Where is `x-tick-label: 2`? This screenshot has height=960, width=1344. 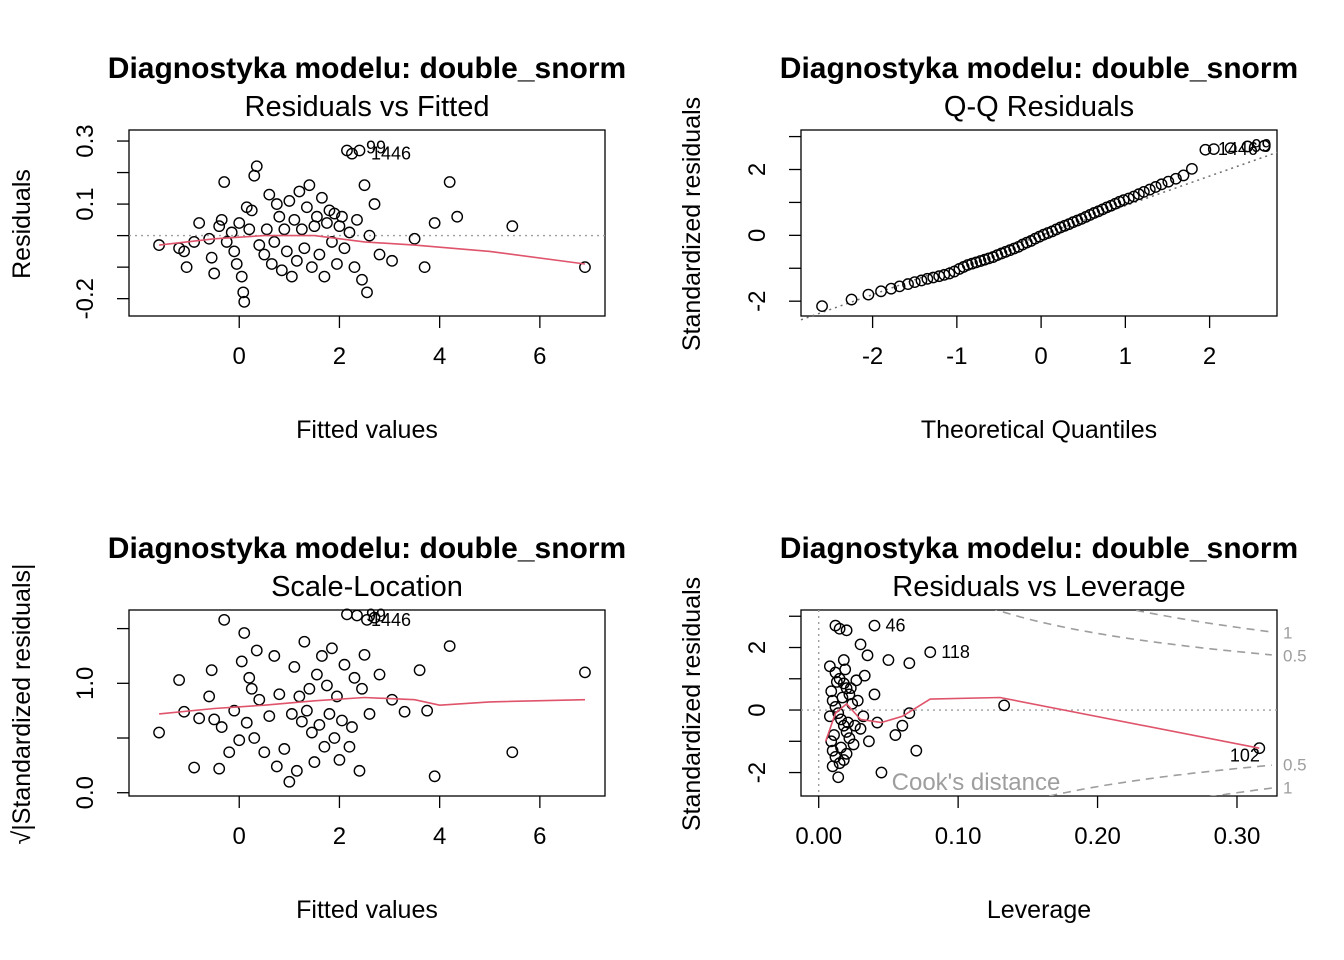
x-tick-label: 2 is located at coordinates (339, 836).